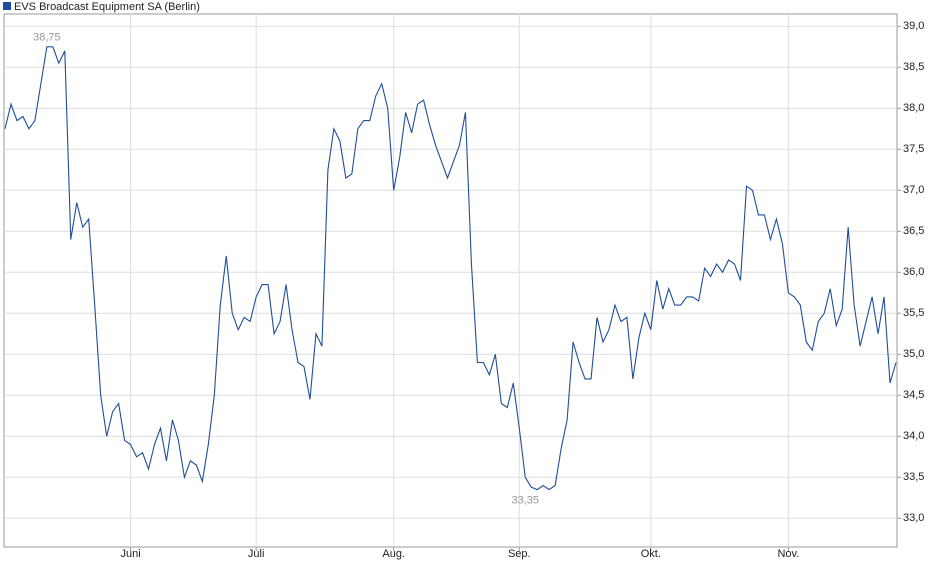 Image resolution: width=940 pixels, height=579 pixels. I want to click on legend-label: EVS Broadcast Equipment SA (Berlin), so click(107, 7).